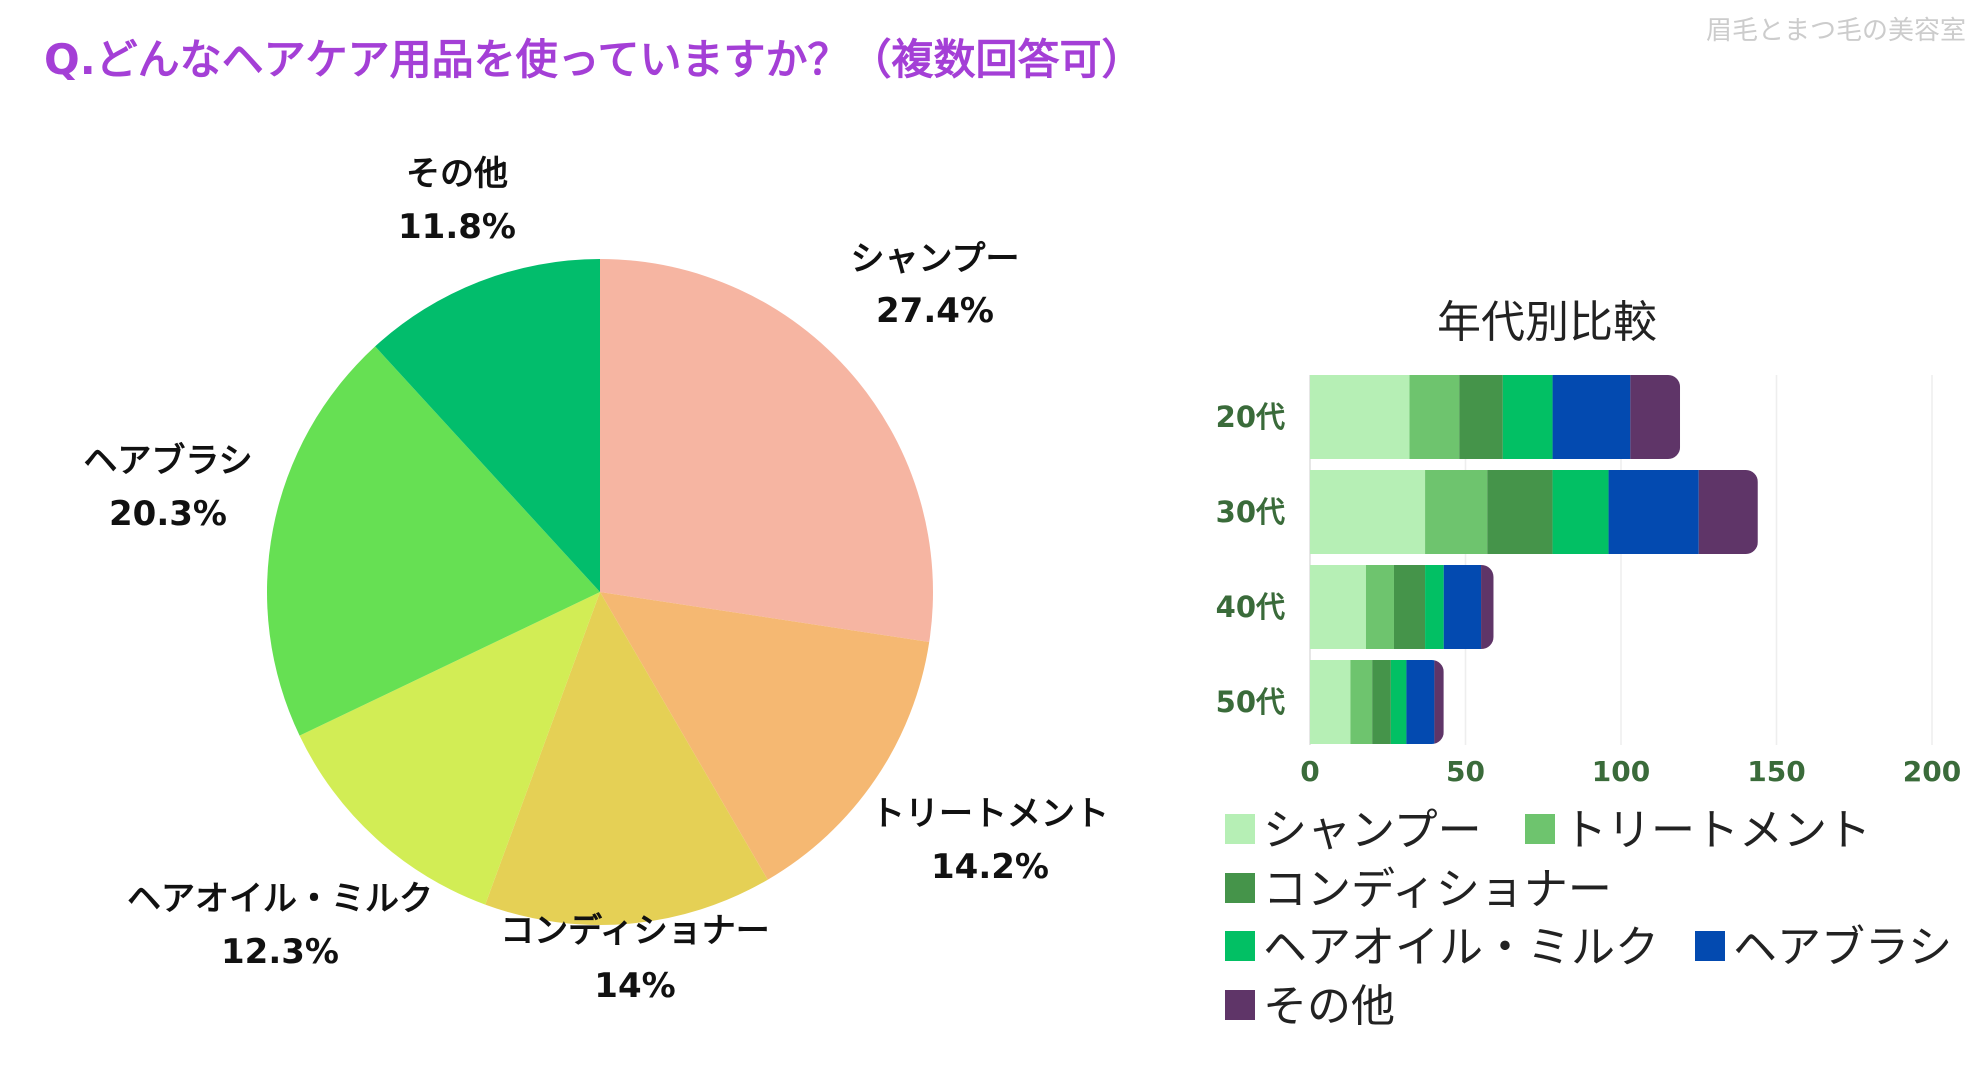  I want to click on category-label: 20代, so click(1250, 417).